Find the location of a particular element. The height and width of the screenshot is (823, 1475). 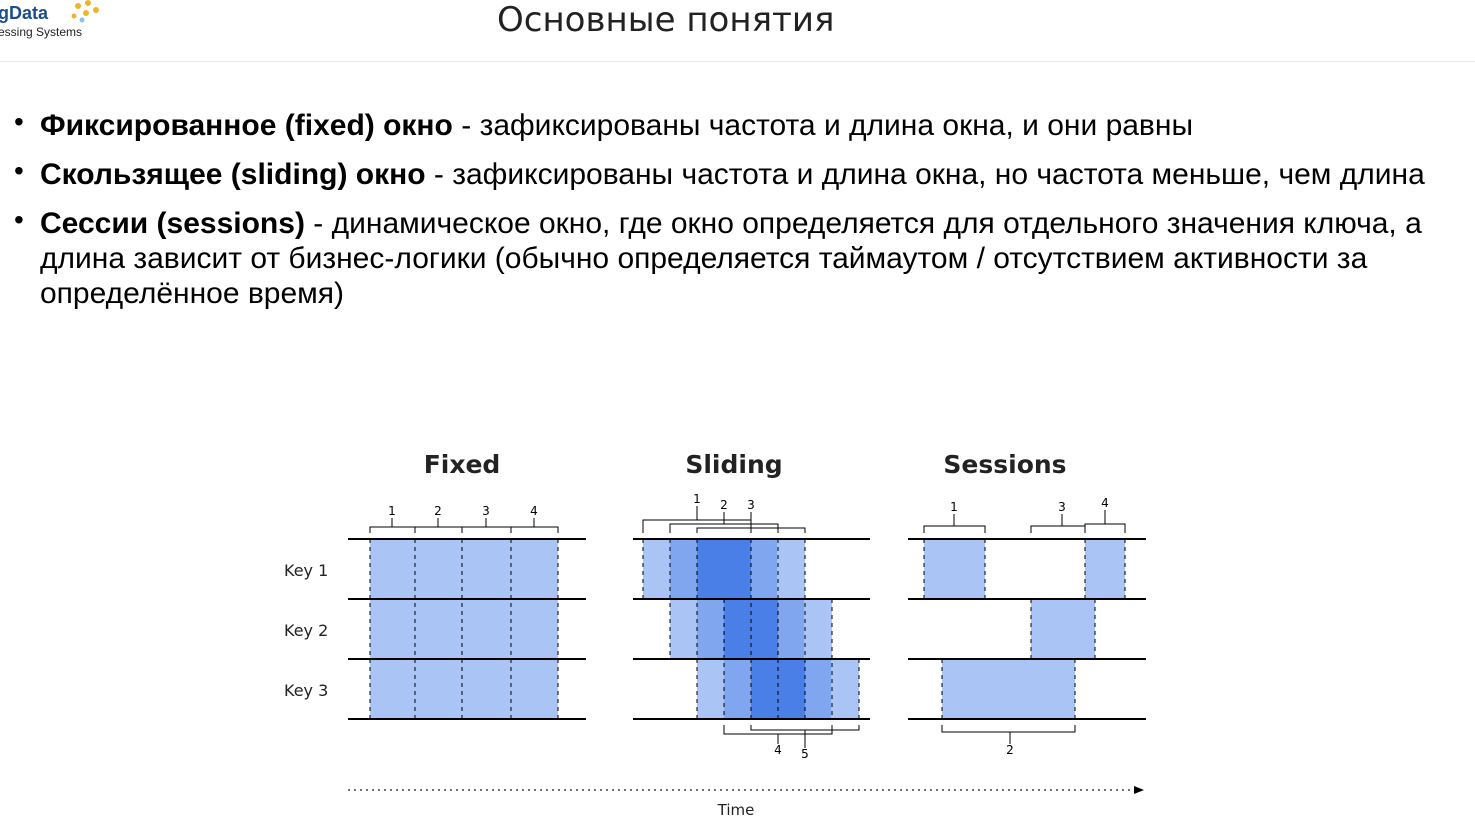

panel-title-fixed: Fixed is located at coordinates (462, 464).